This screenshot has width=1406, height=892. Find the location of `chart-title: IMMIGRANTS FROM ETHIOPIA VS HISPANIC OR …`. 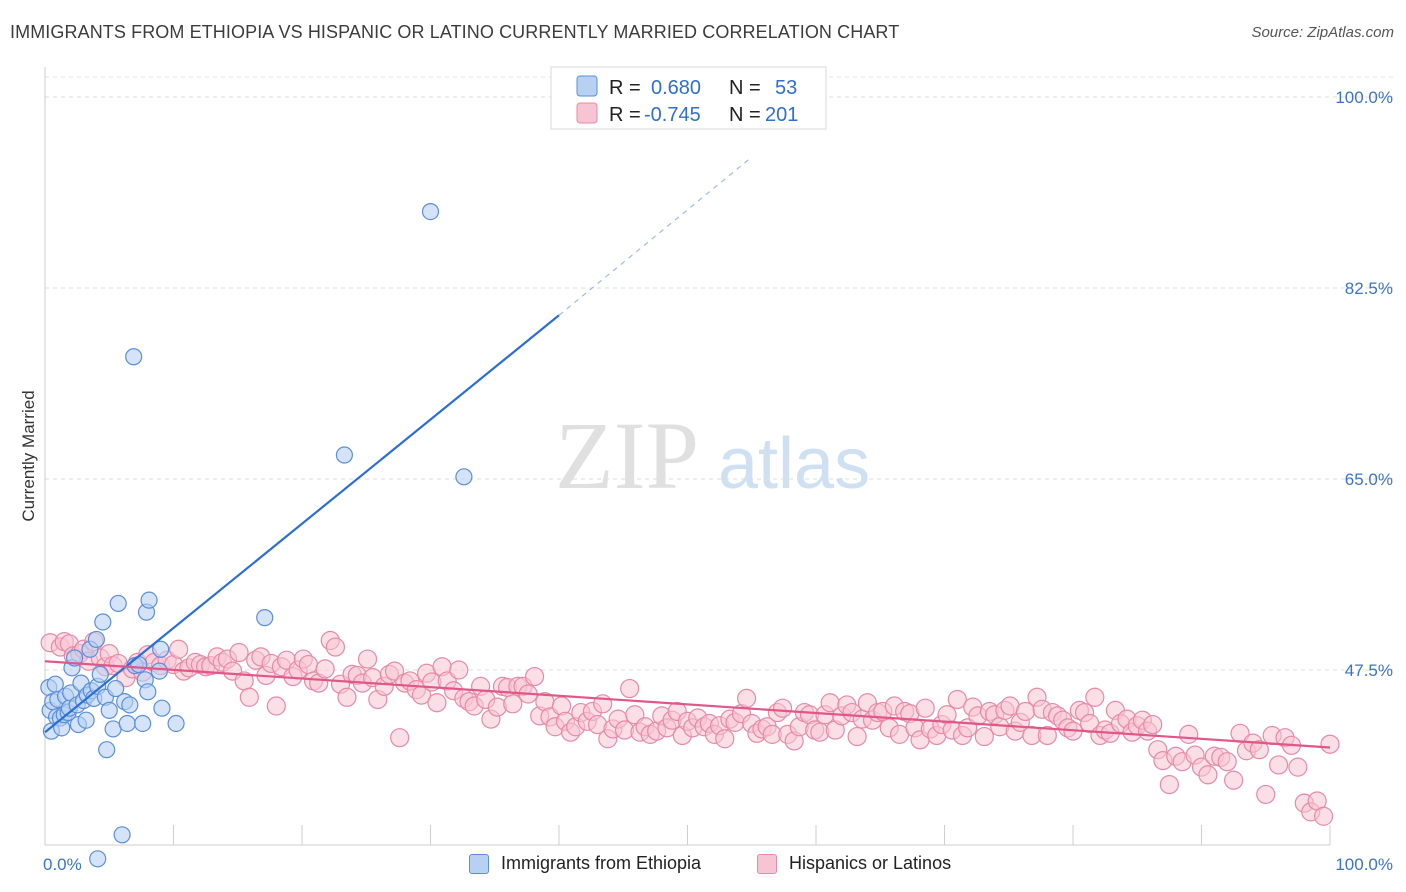

chart-title: IMMIGRANTS FROM ETHIOPIA VS HISPANIC OR … is located at coordinates (455, 32).